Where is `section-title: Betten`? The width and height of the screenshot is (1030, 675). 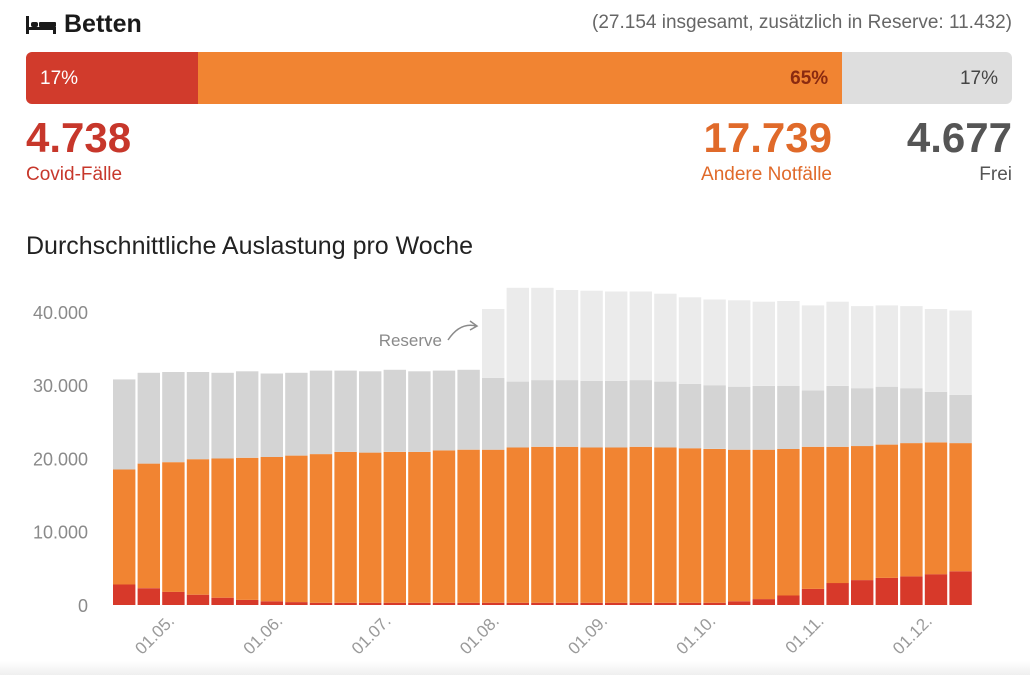
section-title: Betten is located at coordinates (103, 24).